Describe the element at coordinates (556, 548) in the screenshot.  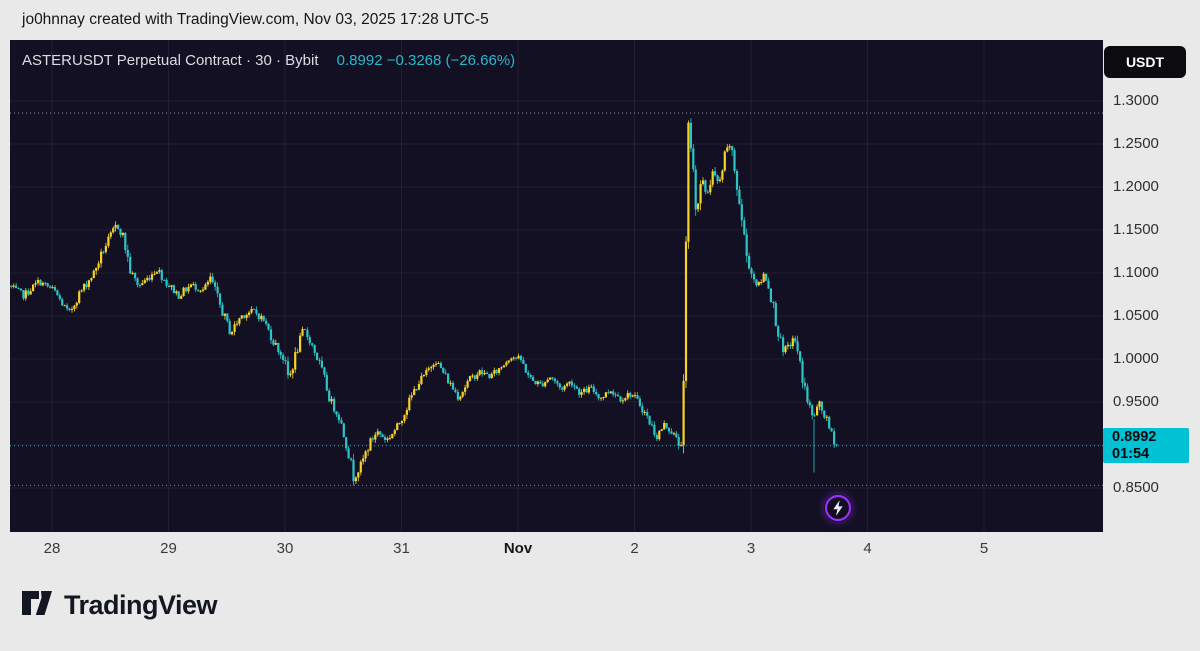
I see `time-axis: 28 29 30 31 Nov 2 3 4 5` at that location.